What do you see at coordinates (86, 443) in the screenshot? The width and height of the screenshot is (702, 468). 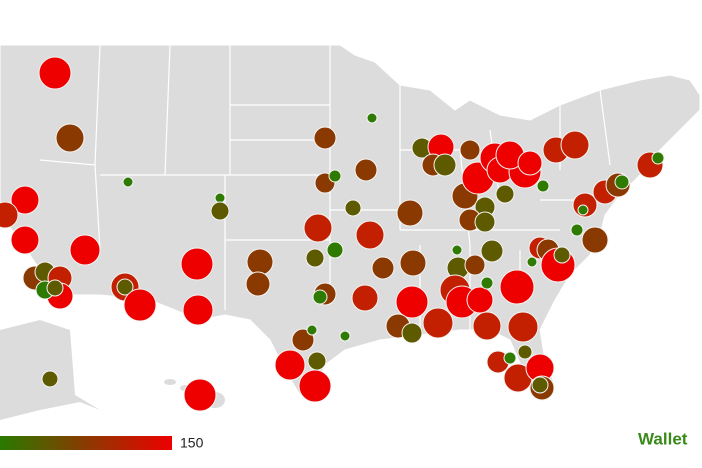 I see `color-scale` at bounding box center [86, 443].